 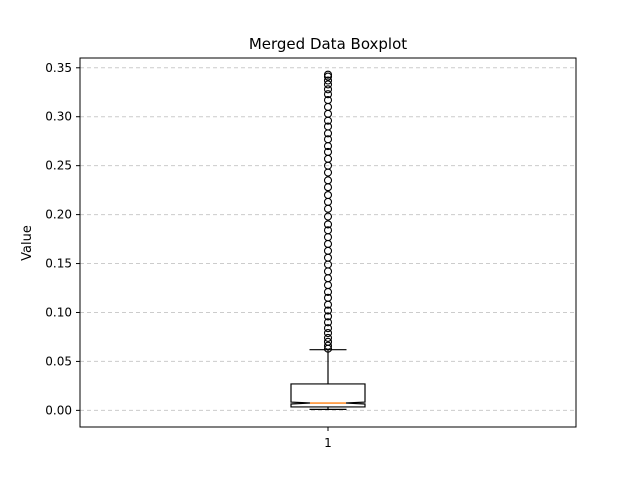 I want to click on y-tick-label: 0.15, so click(x=58, y=264).